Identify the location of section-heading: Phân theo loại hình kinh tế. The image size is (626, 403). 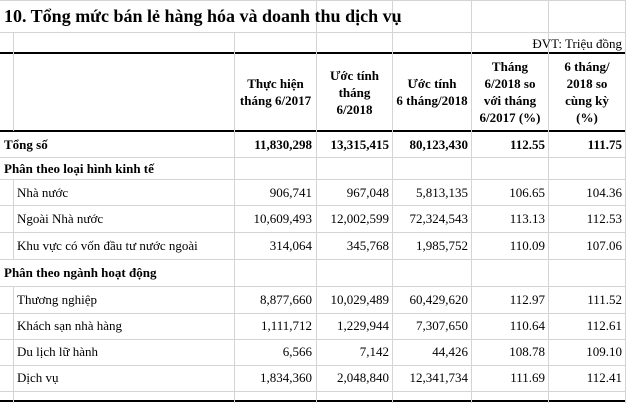
(79, 168).